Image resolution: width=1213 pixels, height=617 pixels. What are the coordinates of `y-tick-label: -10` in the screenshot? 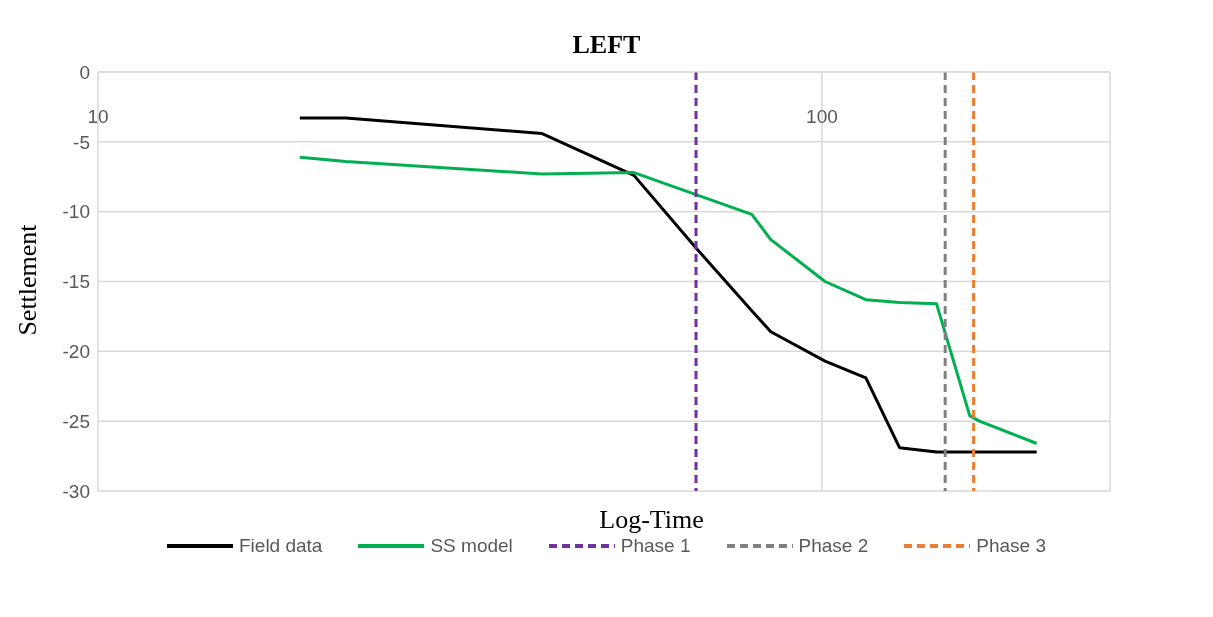 It's located at (76, 212).